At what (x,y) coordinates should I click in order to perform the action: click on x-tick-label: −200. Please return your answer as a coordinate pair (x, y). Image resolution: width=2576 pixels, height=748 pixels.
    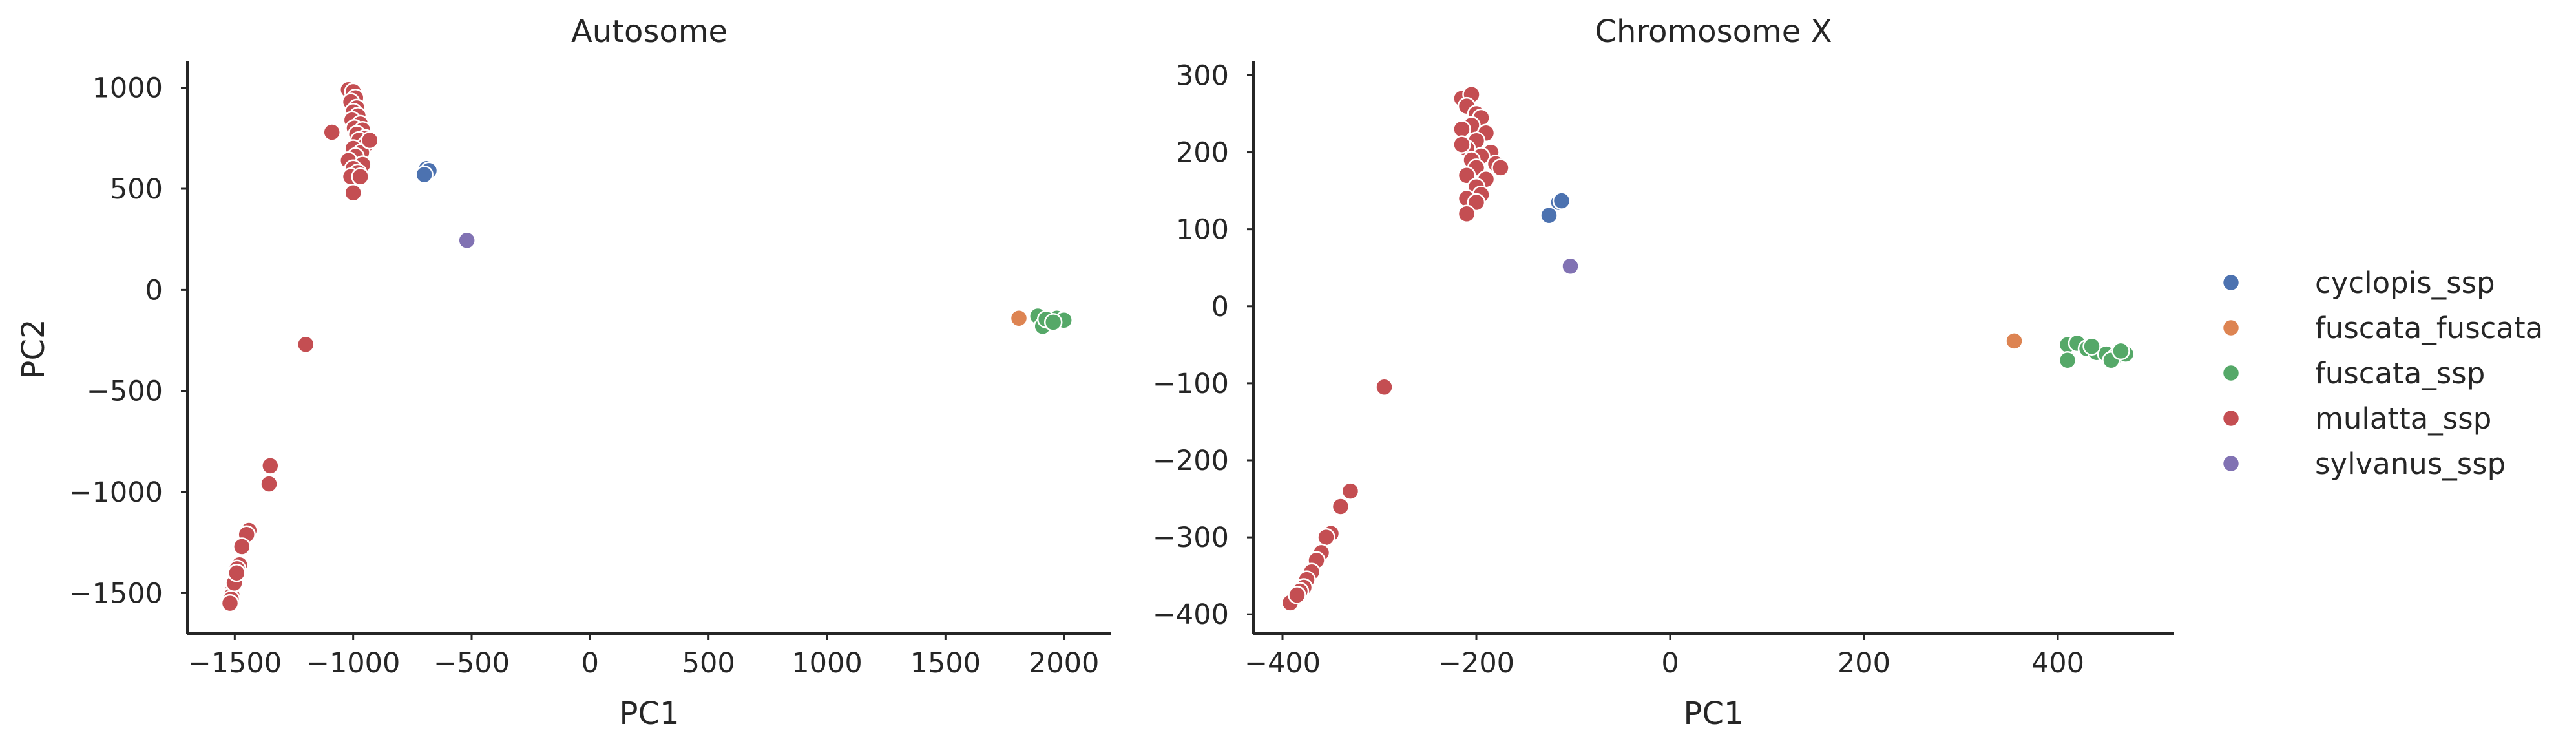
    Looking at the image, I should click on (1476, 663).